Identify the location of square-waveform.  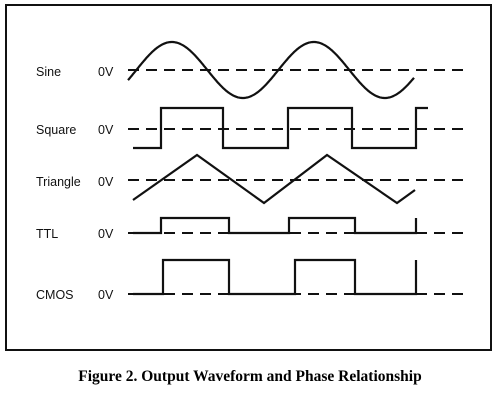
(280, 128).